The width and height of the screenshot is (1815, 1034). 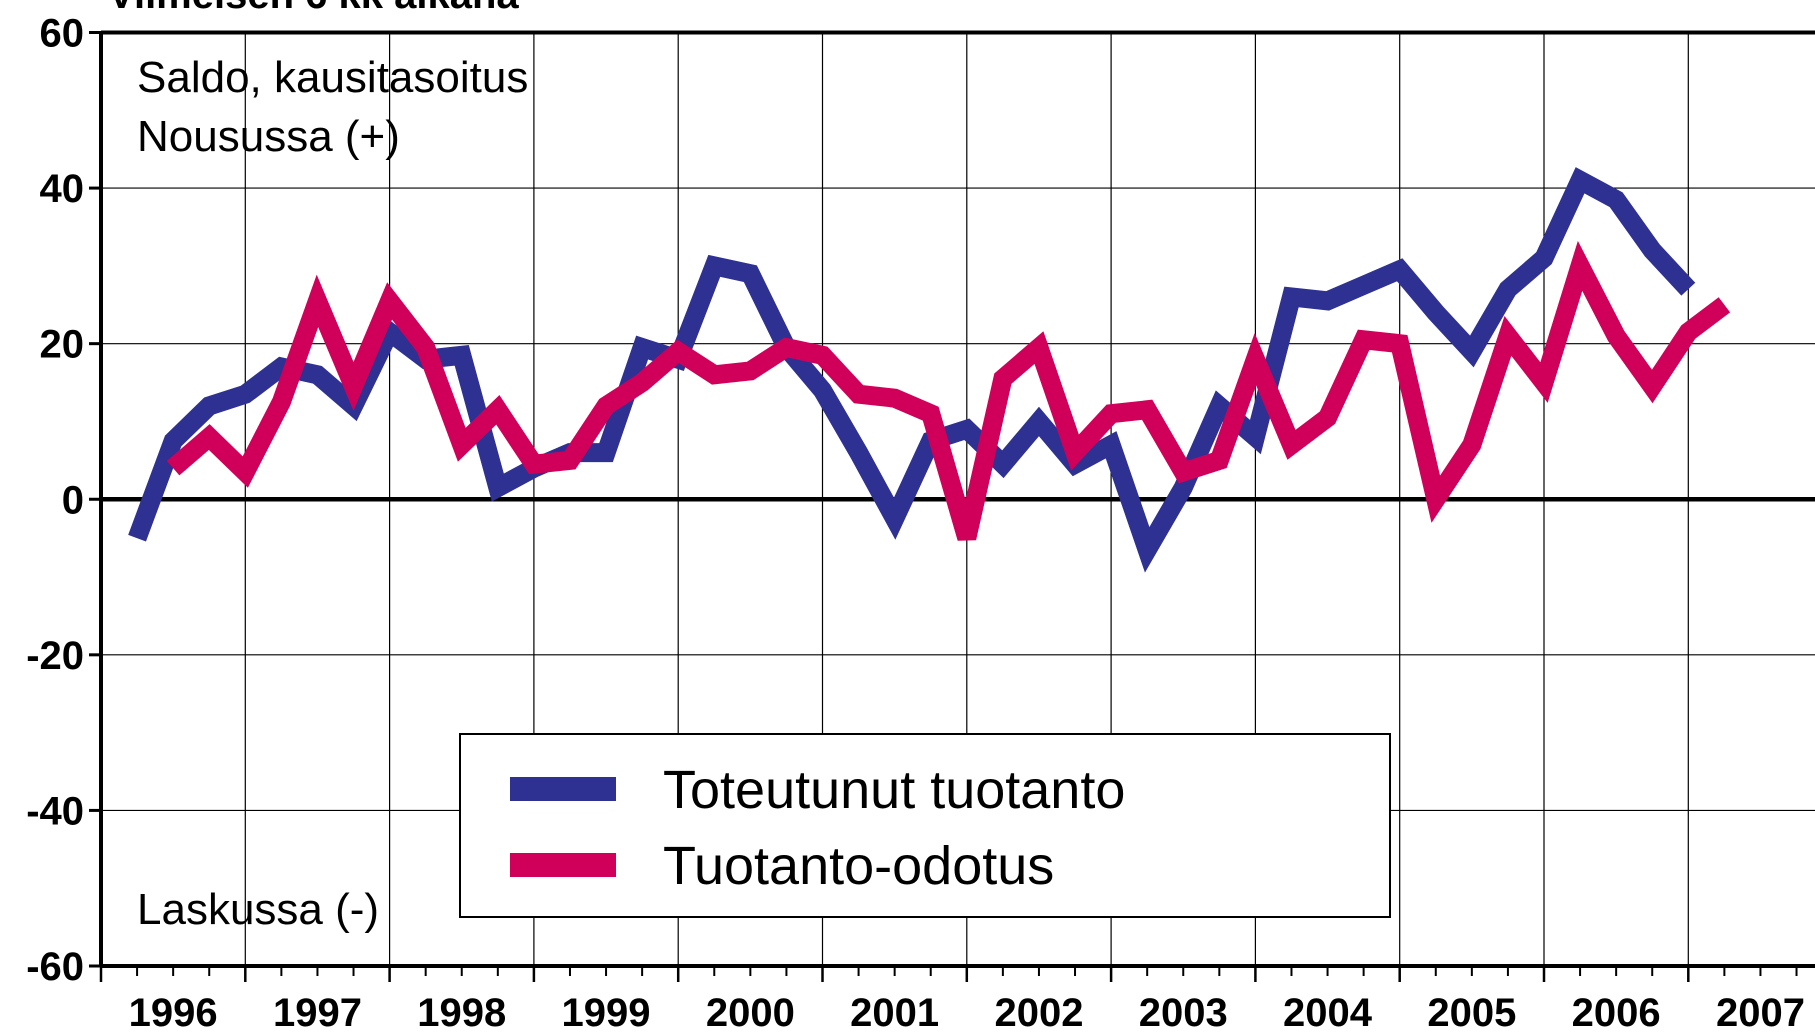 What do you see at coordinates (1038, 1012) in the screenshot?
I see `x-tick-label: 2002` at bounding box center [1038, 1012].